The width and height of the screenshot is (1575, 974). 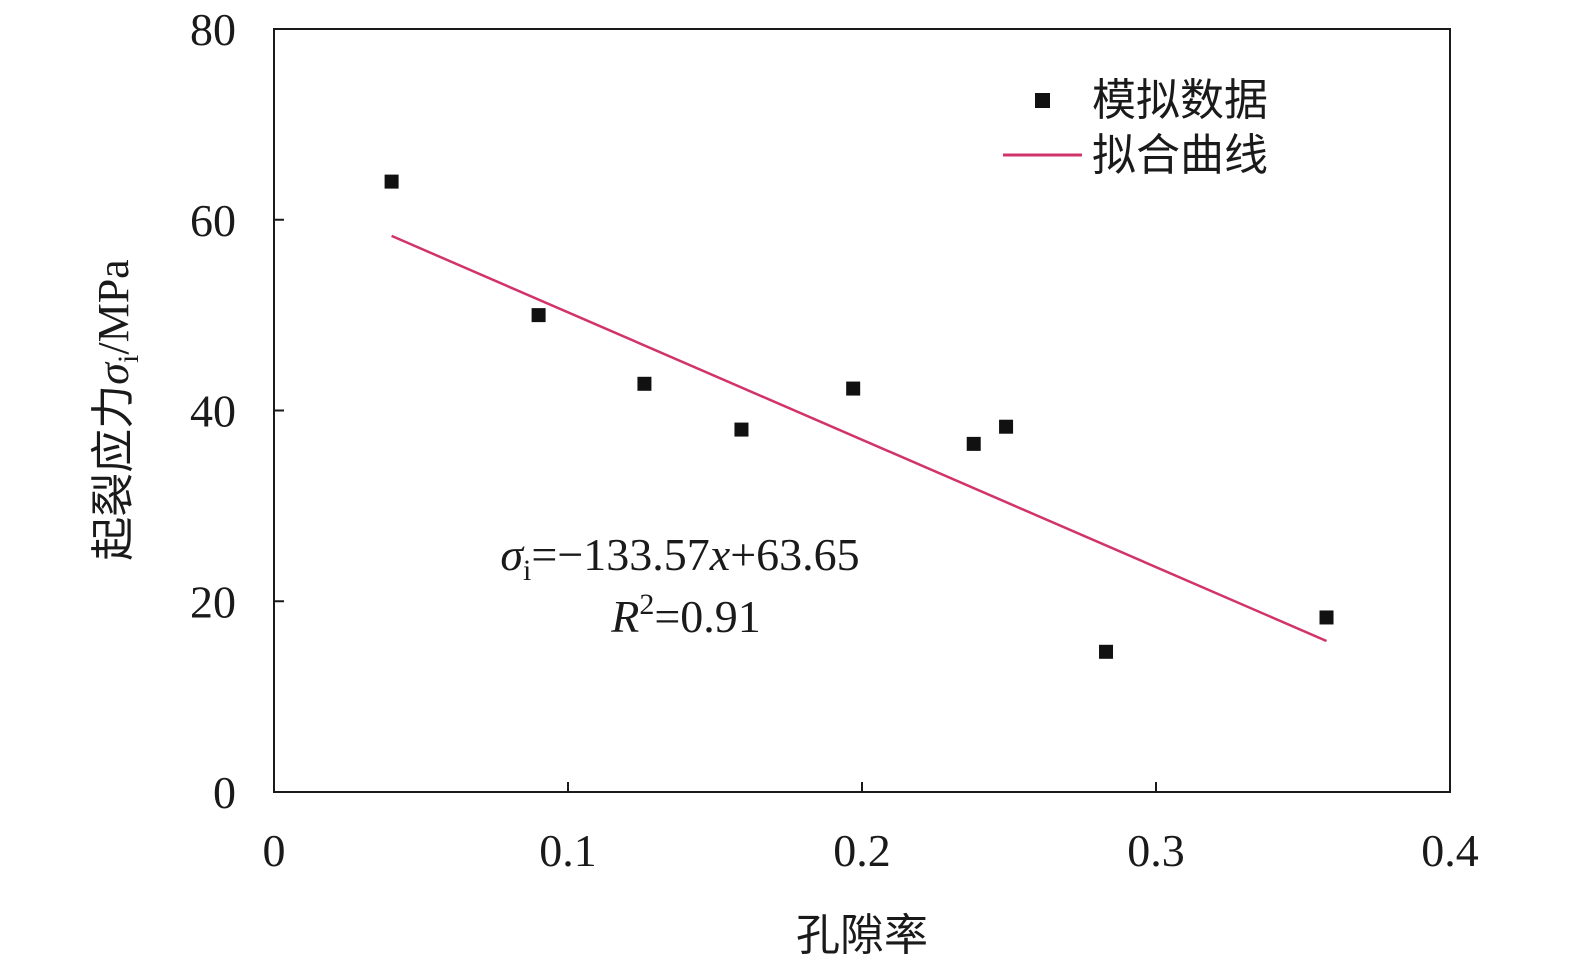 What do you see at coordinates (113, 306) in the screenshot?
I see `y-axis-title-unit: /MPa` at bounding box center [113, 306].